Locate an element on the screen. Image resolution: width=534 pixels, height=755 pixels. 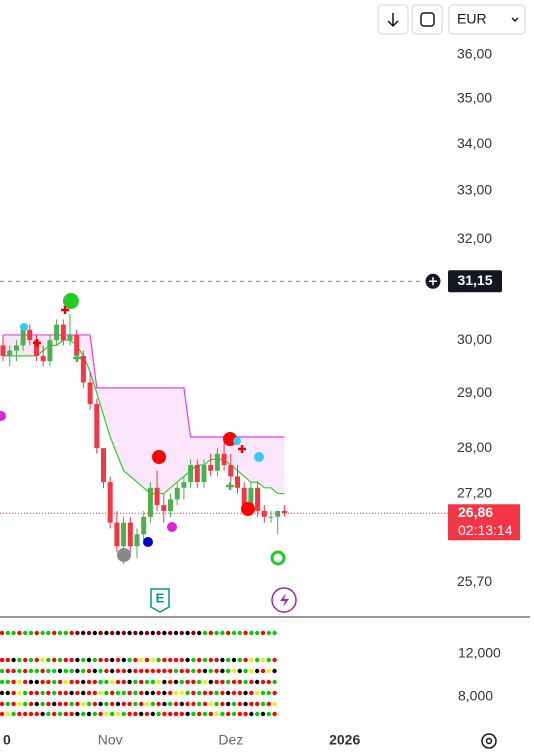
earnings-icon is located at coordinates (160, 600).